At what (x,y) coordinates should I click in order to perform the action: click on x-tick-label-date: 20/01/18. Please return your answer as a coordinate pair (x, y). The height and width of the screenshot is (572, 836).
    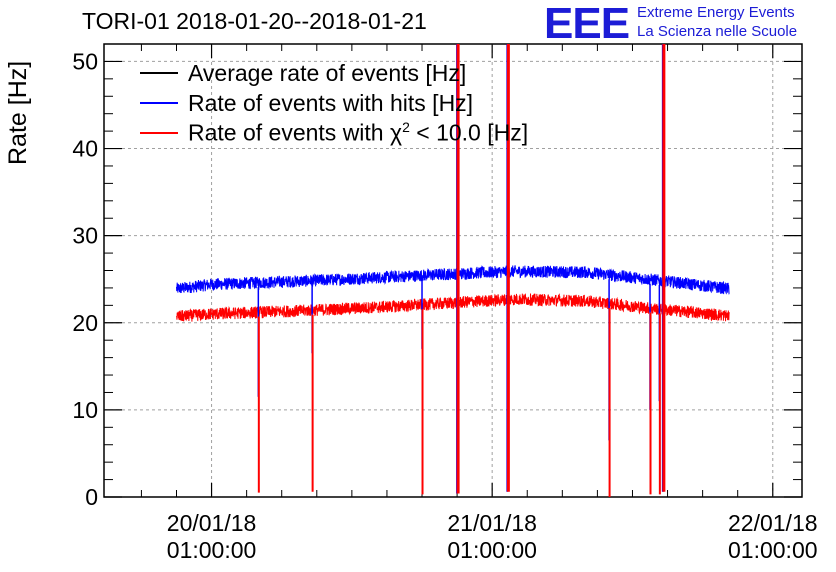
    Looking at the image, I should click on (212, 523).